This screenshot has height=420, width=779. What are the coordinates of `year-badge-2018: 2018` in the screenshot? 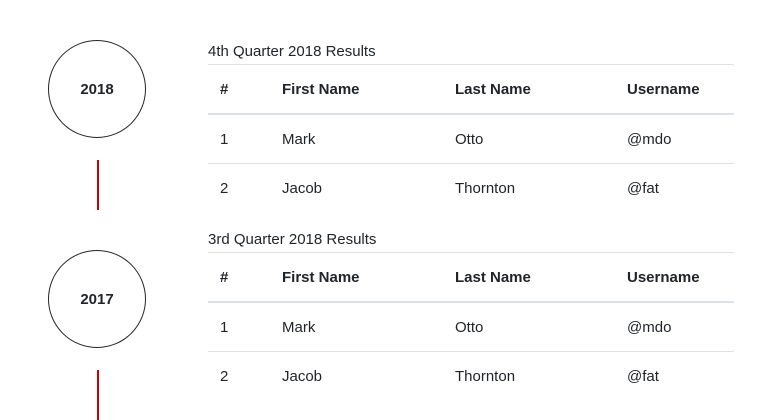 It's located at (97, 89).